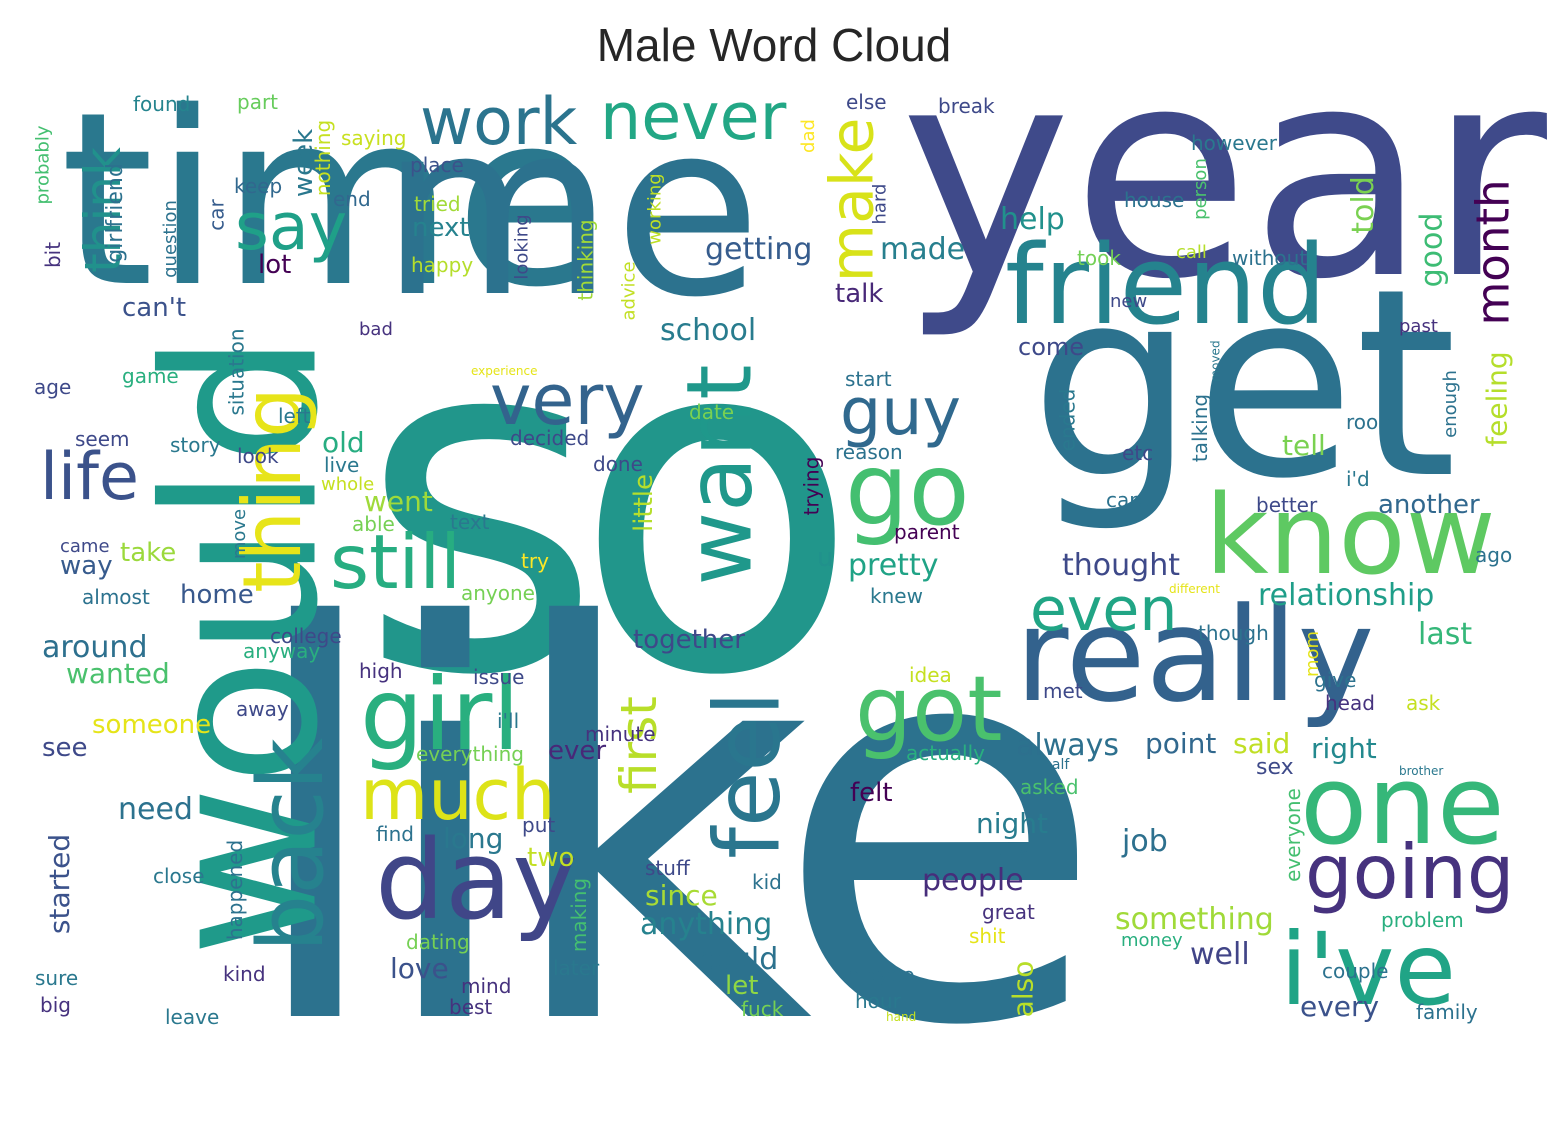  What do you see at coordinates (1200, 189) in the screenshot?
I see `word-person: person` at bounding box center [1200, 189].